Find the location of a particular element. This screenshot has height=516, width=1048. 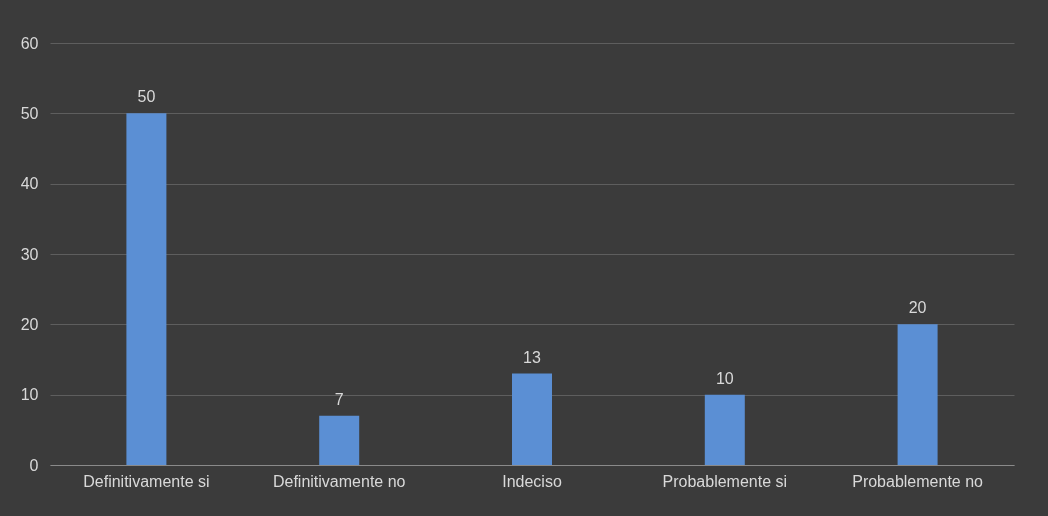

data-label: 10 is located at coordinates (724, 378).